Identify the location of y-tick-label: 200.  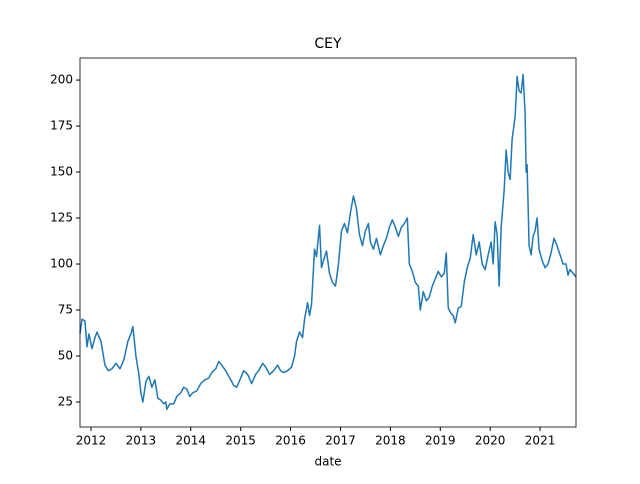
(61, 80).